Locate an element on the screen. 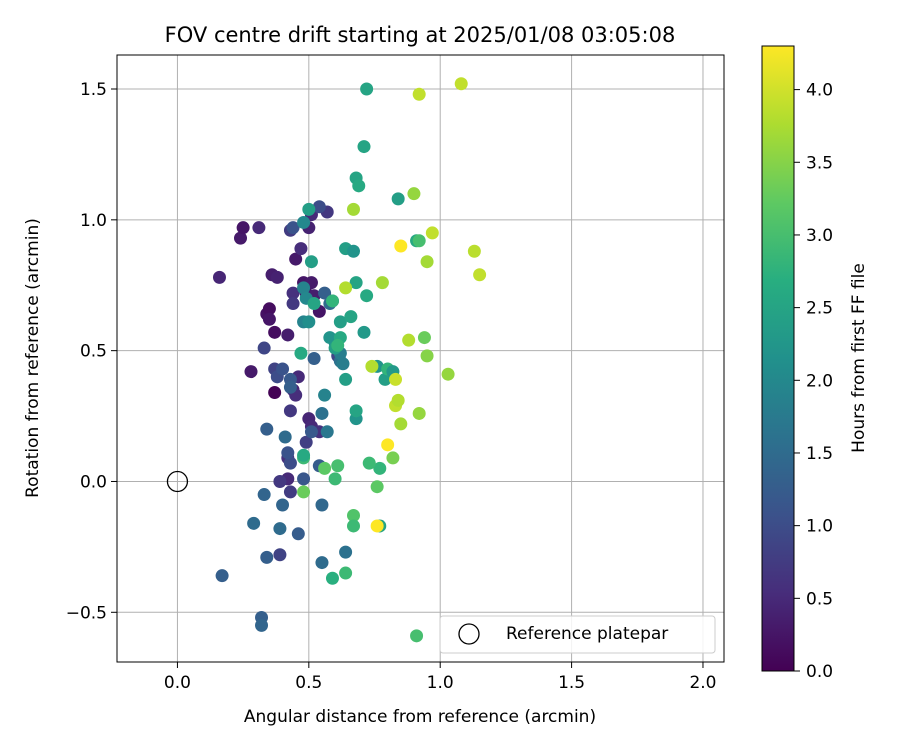  colorbar-tick-label: 0.0 is located at coordinates (819, 672).